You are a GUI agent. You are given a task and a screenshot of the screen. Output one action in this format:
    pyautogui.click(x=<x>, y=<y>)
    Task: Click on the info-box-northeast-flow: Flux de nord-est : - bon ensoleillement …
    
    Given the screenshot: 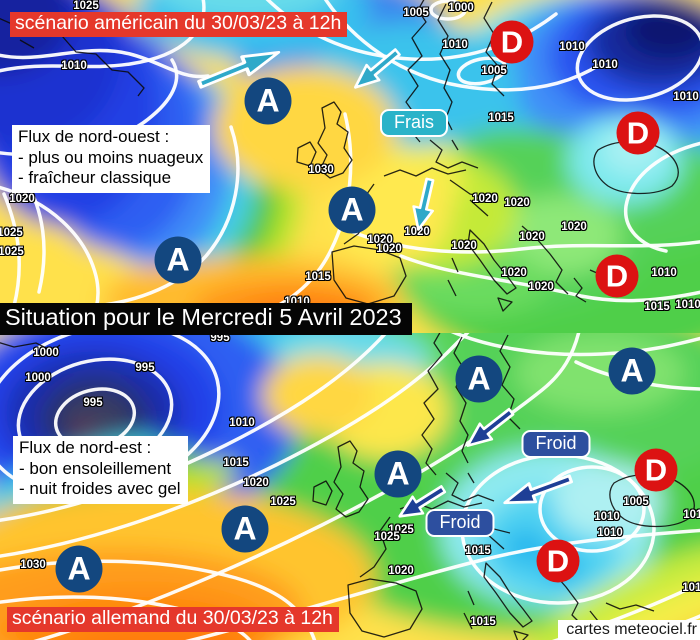 What is the action you would take?
    pyautogui.click(x=100, y=470)
    